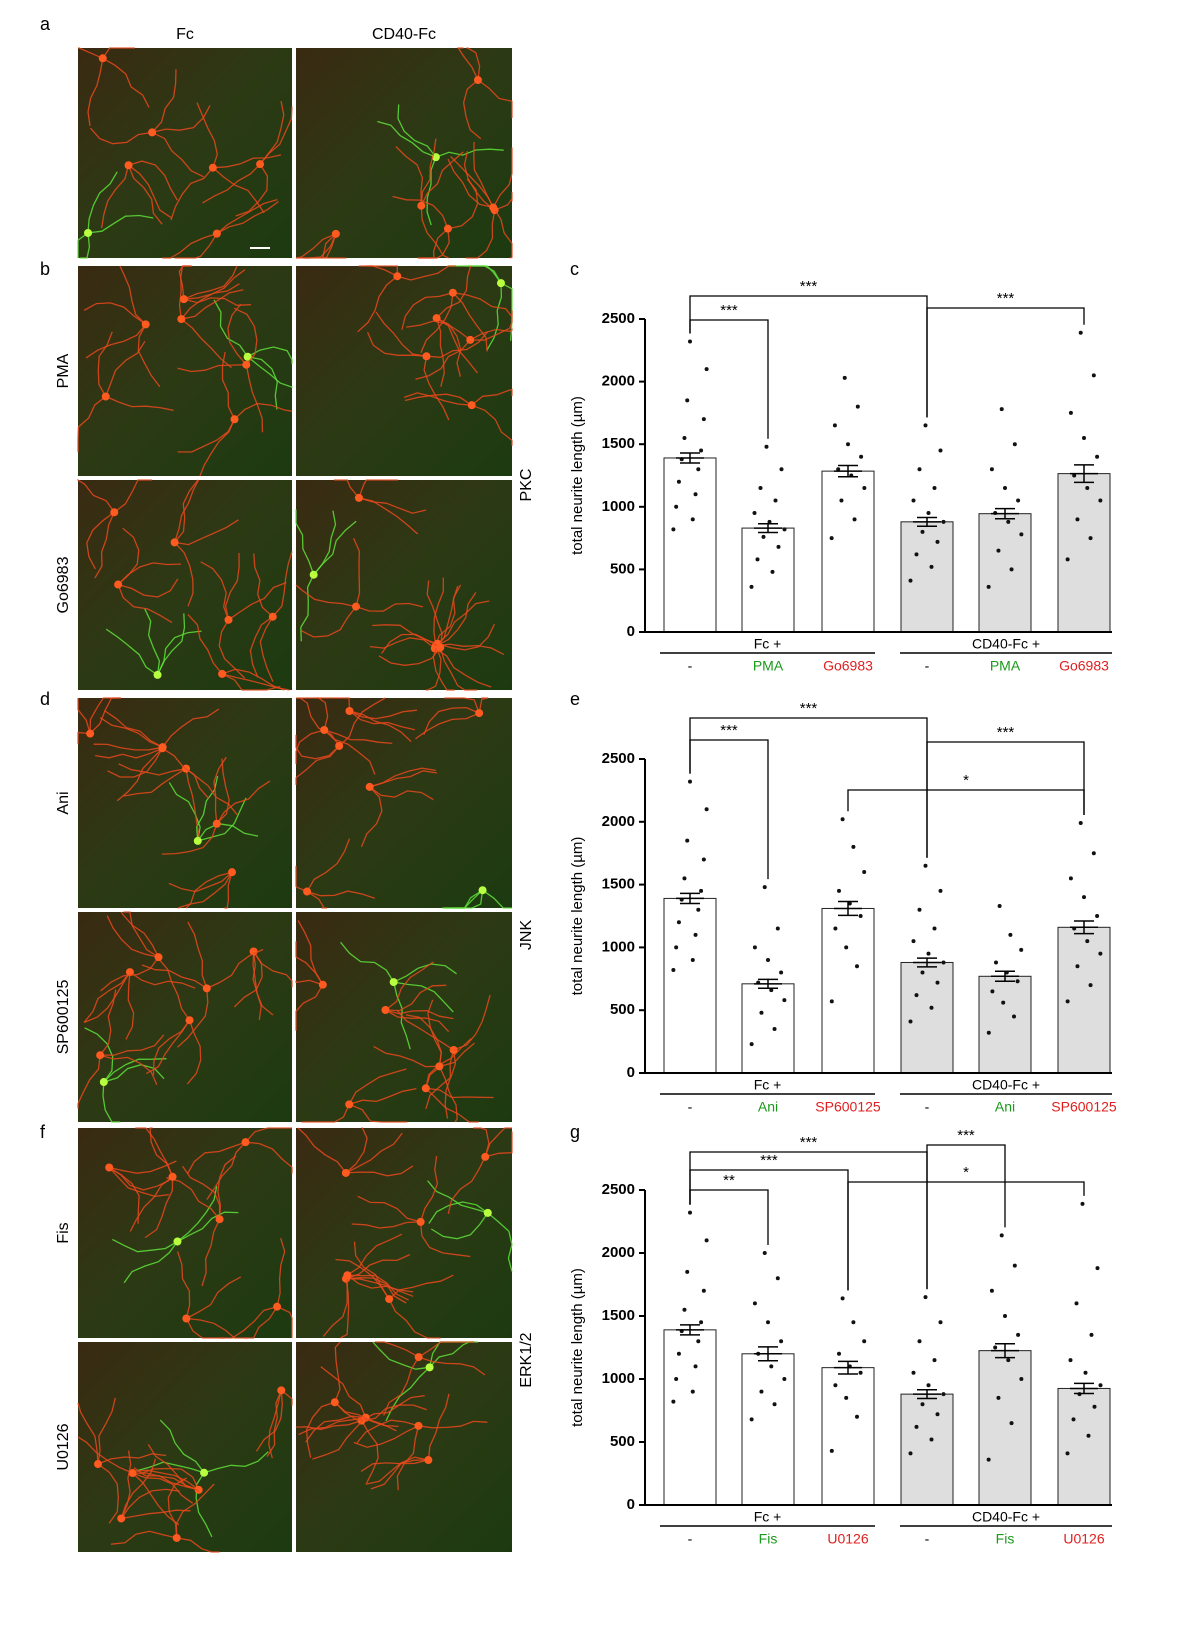 The image size is (1188, 1635). I want to click on y-tick-label: 2000, so click(618, 381).